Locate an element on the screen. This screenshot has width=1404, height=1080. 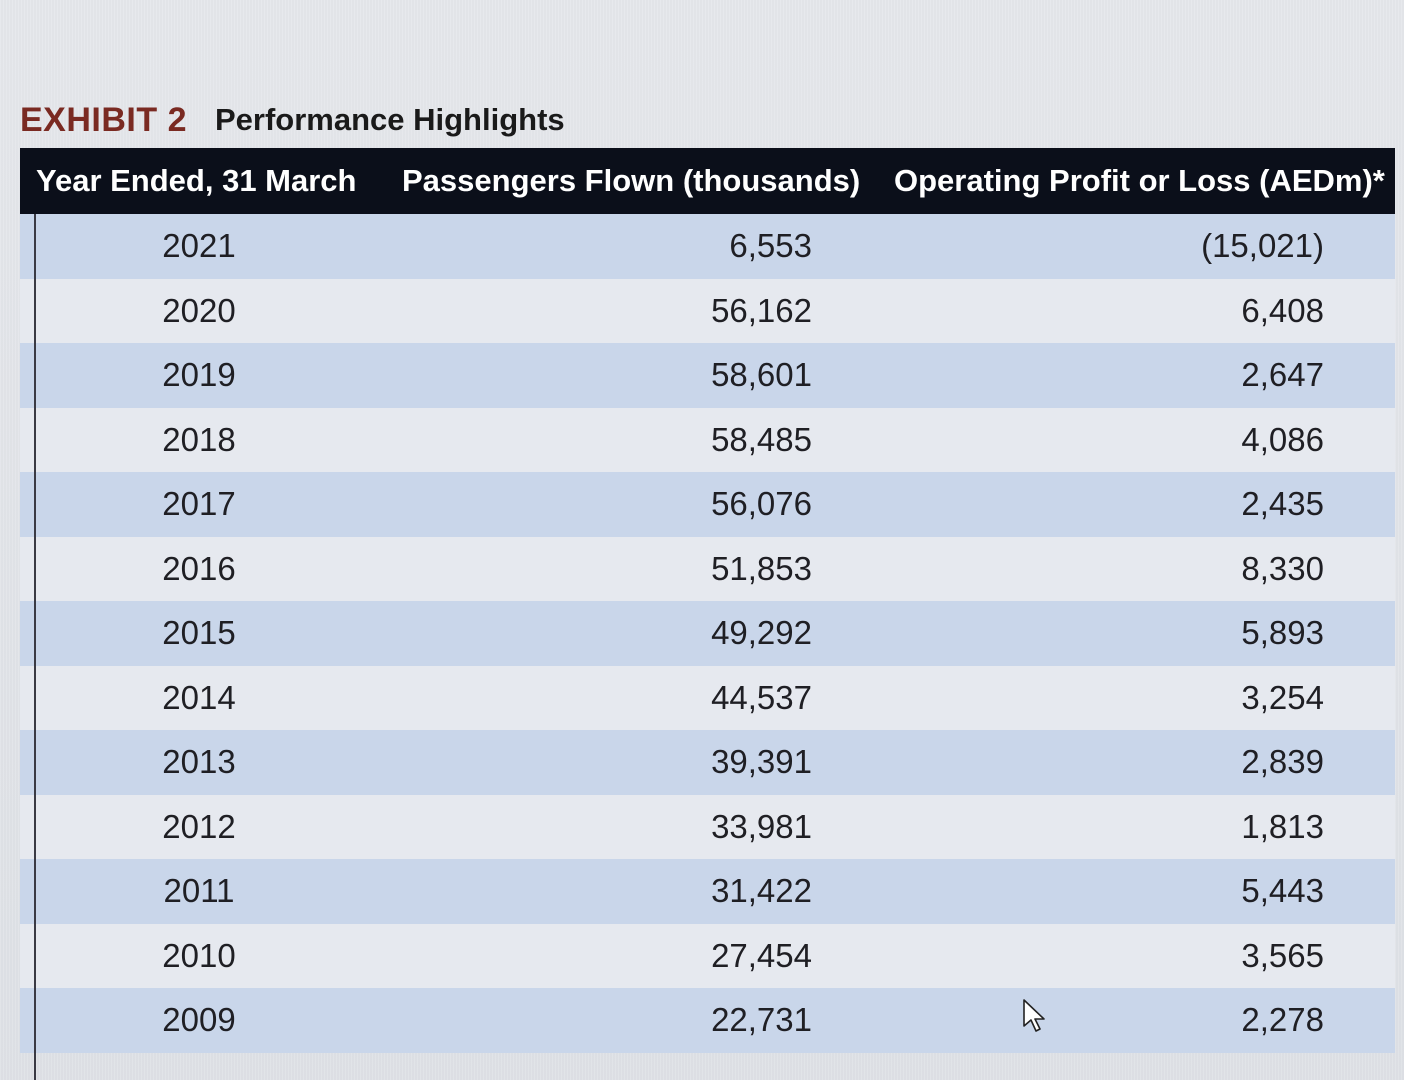
profit-cell: 2,278 is located at coordinates (1282, 1020).